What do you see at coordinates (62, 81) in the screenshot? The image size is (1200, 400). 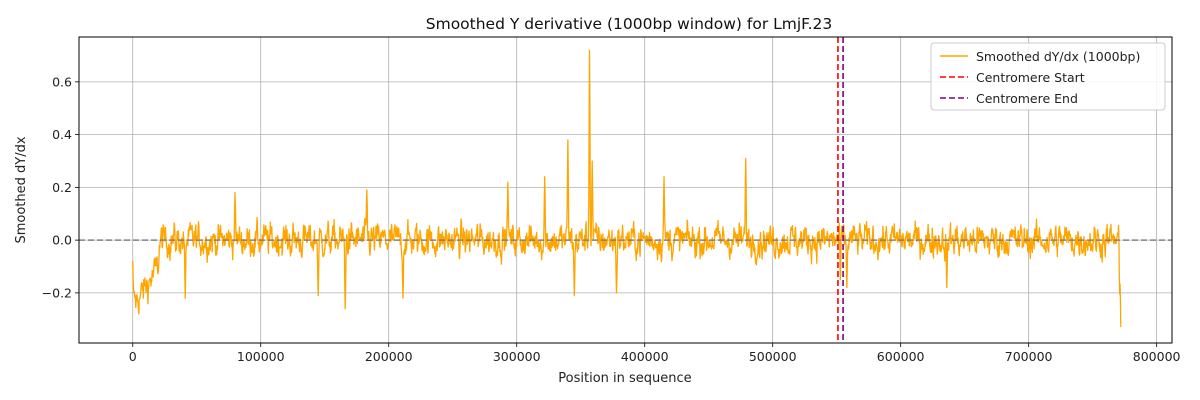 I see `y-tick-label: 0.6` at bounding box center [62, 81].